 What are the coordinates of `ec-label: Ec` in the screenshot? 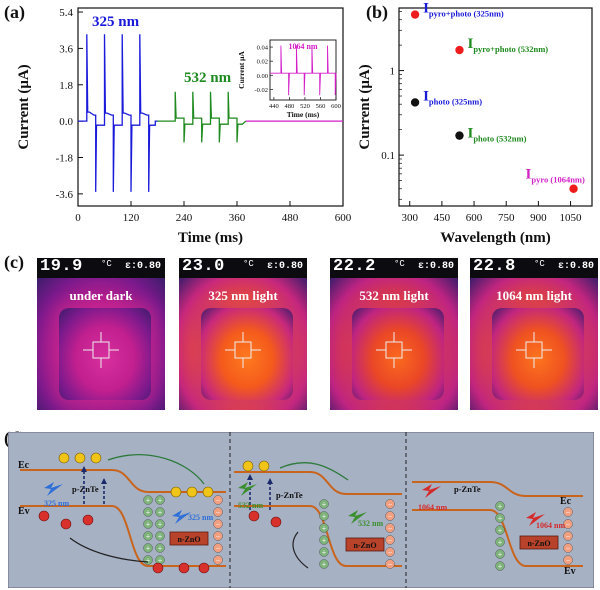 It's located at (24, 465).